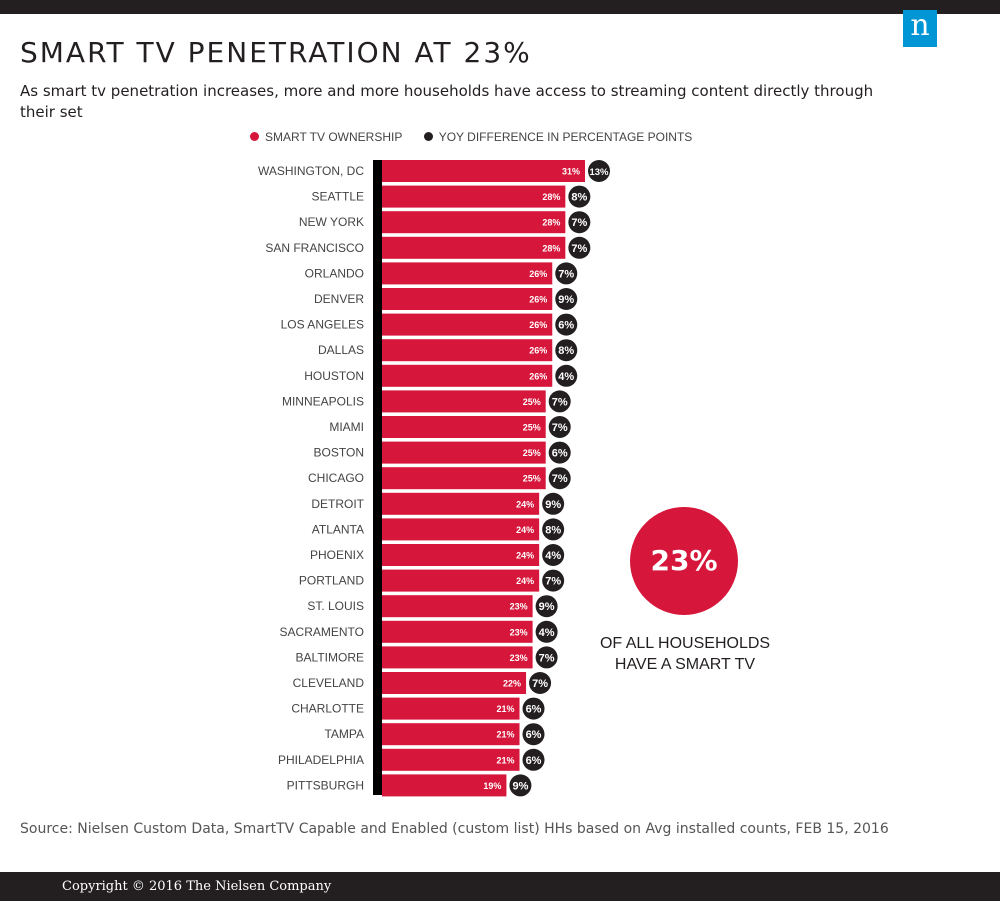 This screenshot has height=901, width=1000. Describe the element at coordinates (344, 734) in the screenshot. I see `category-label: TAMPA` at that location.